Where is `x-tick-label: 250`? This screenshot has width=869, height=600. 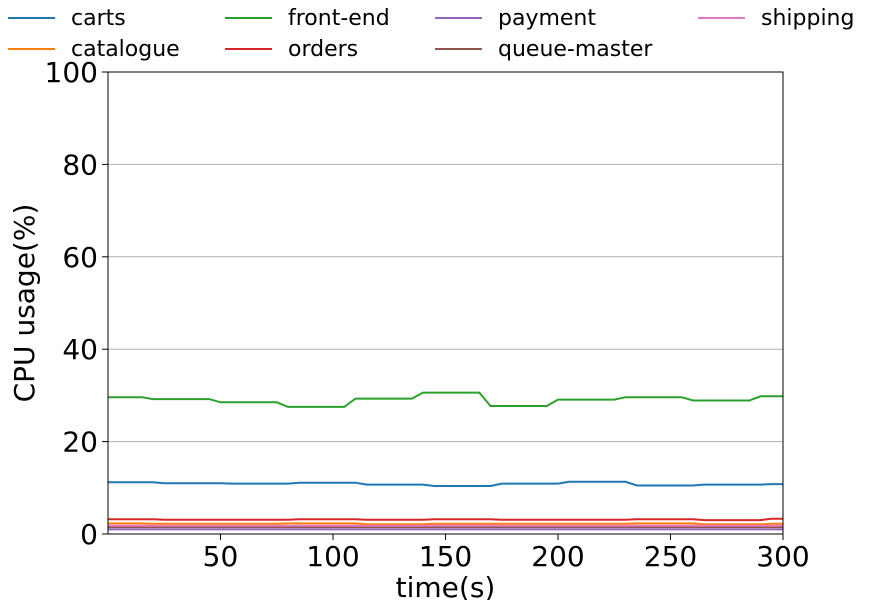
x-tick-label: 250 is located at coordinates (670, 556).